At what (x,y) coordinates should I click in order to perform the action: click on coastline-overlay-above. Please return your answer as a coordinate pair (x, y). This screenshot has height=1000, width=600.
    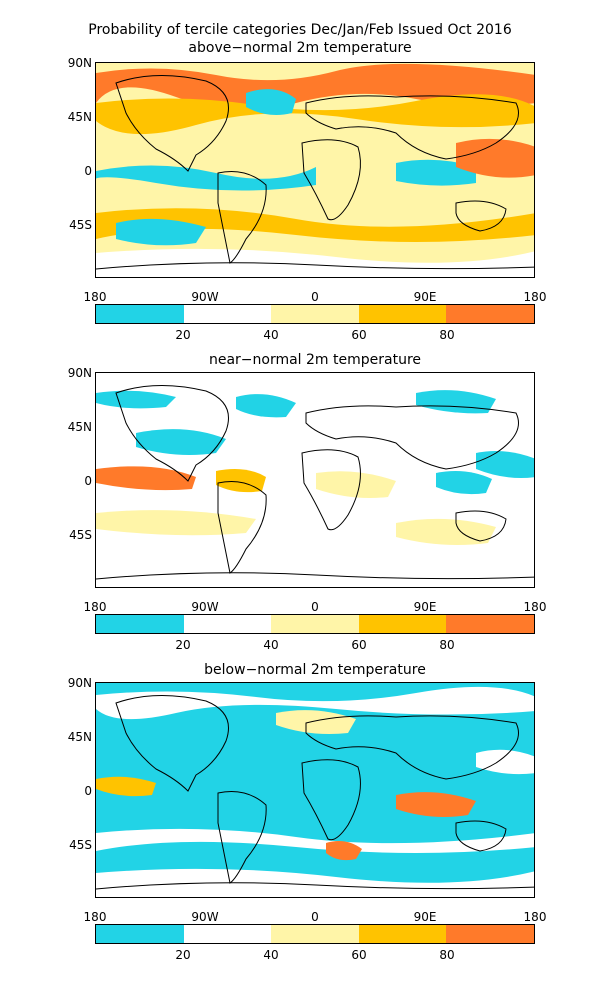
    Looking at the image, I should click on (315, 172).